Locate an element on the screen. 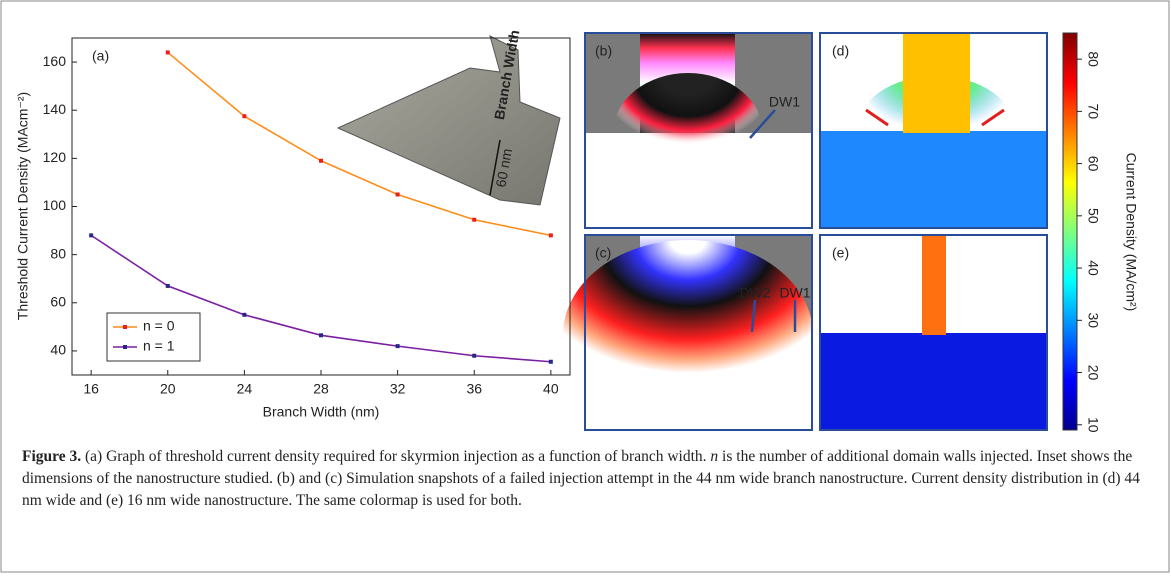 Image resolution: width=1171 pixels, height=577 pixels. caption-text: n is located at coordinates (714, 456).